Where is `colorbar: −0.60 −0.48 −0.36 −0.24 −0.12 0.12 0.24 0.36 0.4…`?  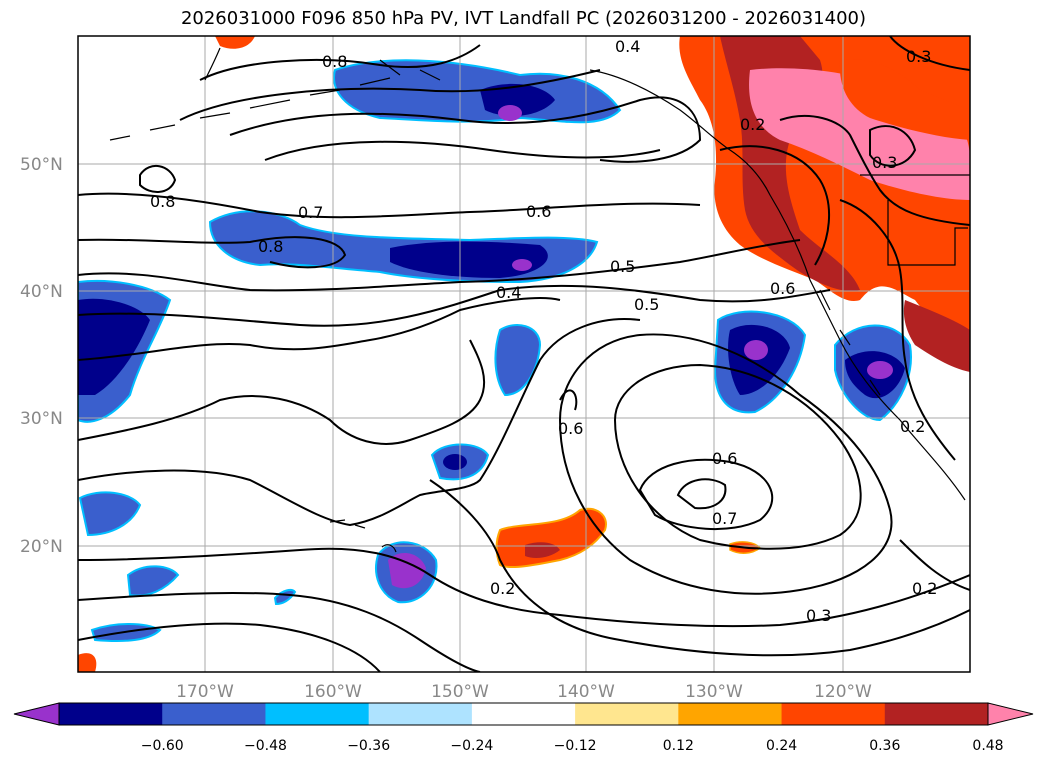
colorbar: −0.60 −0.48 −0.36 −0.24 −0.12 0.12 0.24 0.36 0.4… is located at coordinates (523, 728).